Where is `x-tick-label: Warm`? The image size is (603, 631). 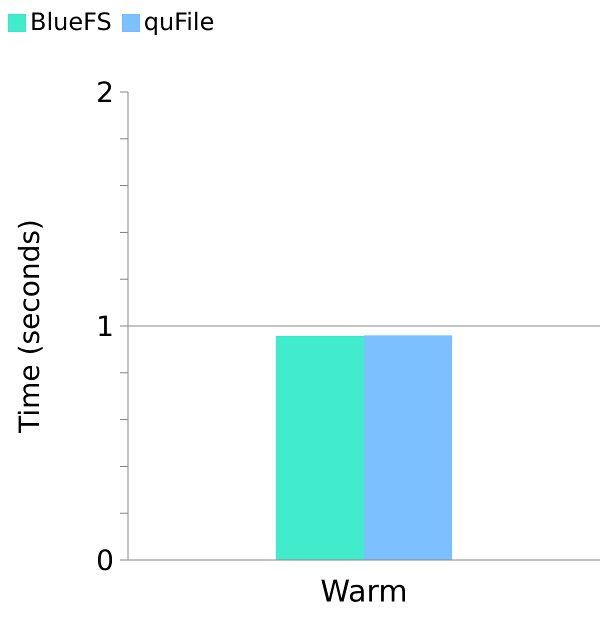 x-tick-label: Warm is located at coordinates (364, 592).